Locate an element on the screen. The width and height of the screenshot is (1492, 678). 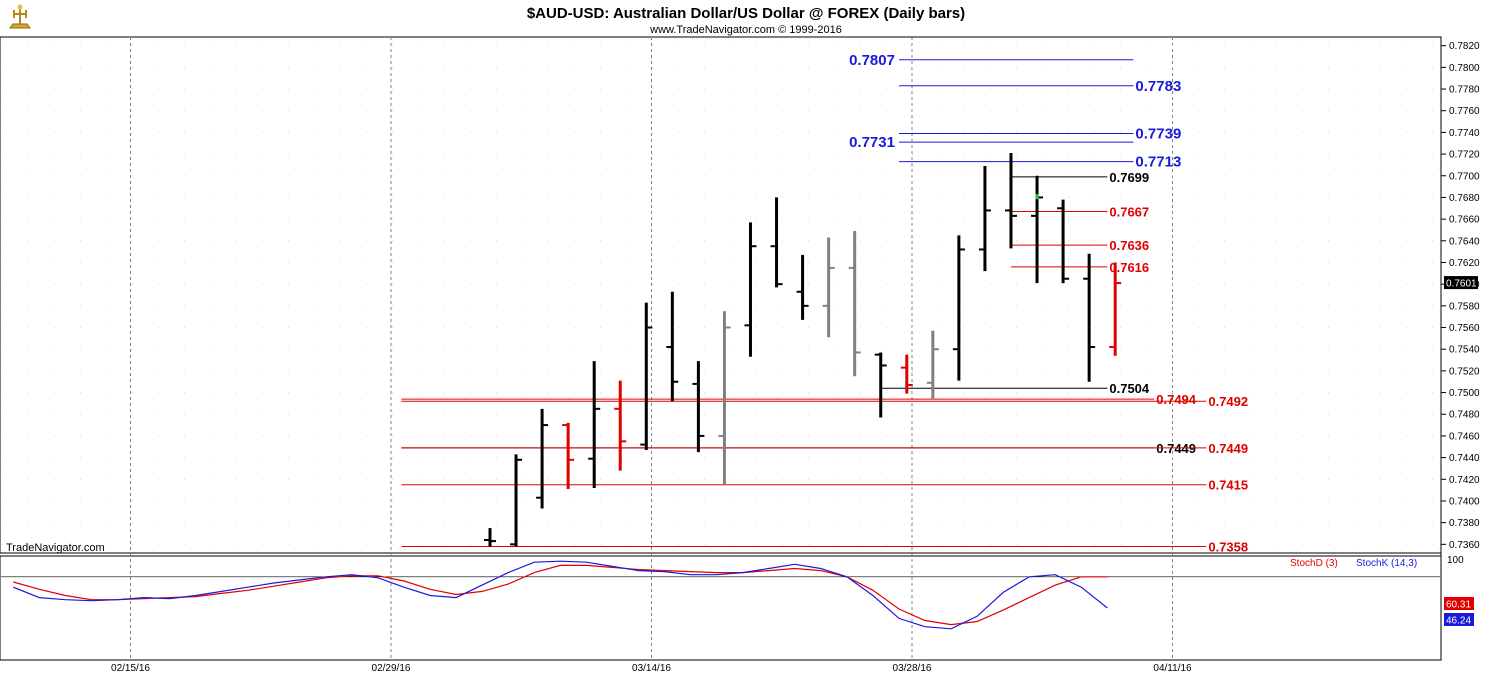
level-label: 0.7494 is located at coordinates (1176, 399).